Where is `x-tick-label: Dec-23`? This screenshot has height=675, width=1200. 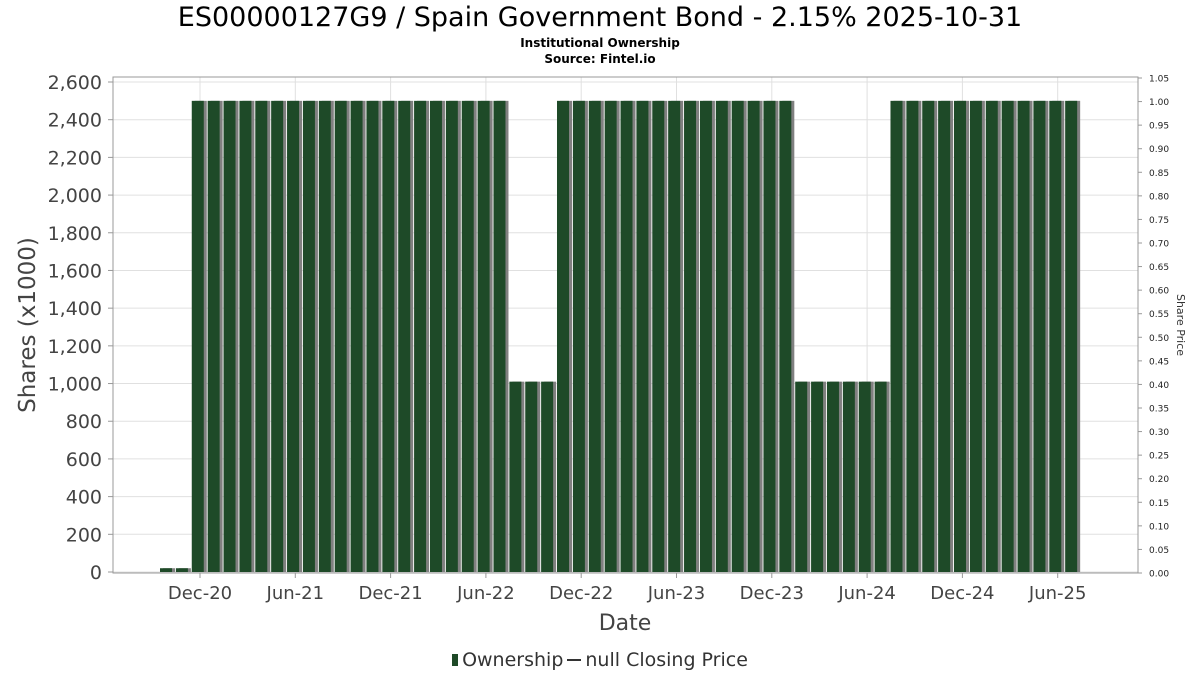
x-tick-label: Dec-23 is located at coordinates (772, 593).